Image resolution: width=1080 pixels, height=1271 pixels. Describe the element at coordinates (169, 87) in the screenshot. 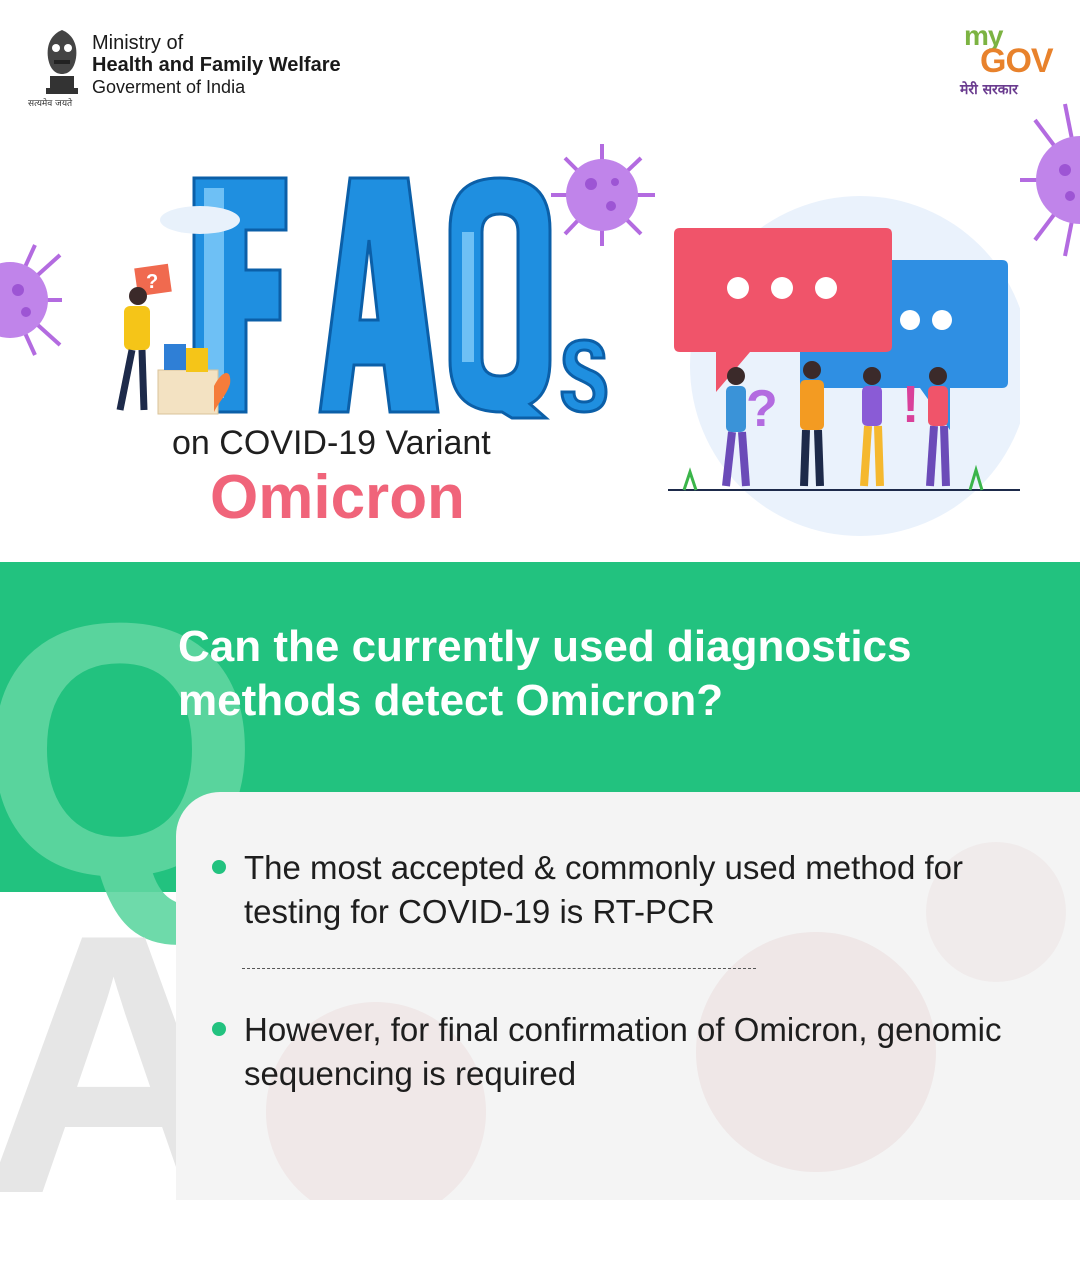

I see `ministry-line-3: Goverment of India` at that location.